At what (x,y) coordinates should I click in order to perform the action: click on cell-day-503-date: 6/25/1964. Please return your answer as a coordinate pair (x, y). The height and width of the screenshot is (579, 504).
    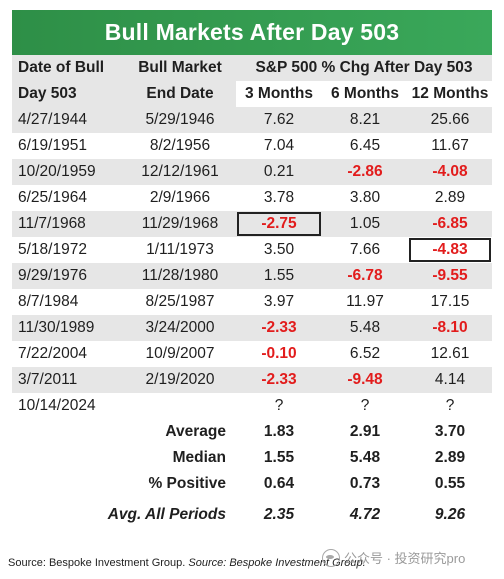
    Looking at the image, I should click on (68, 198).